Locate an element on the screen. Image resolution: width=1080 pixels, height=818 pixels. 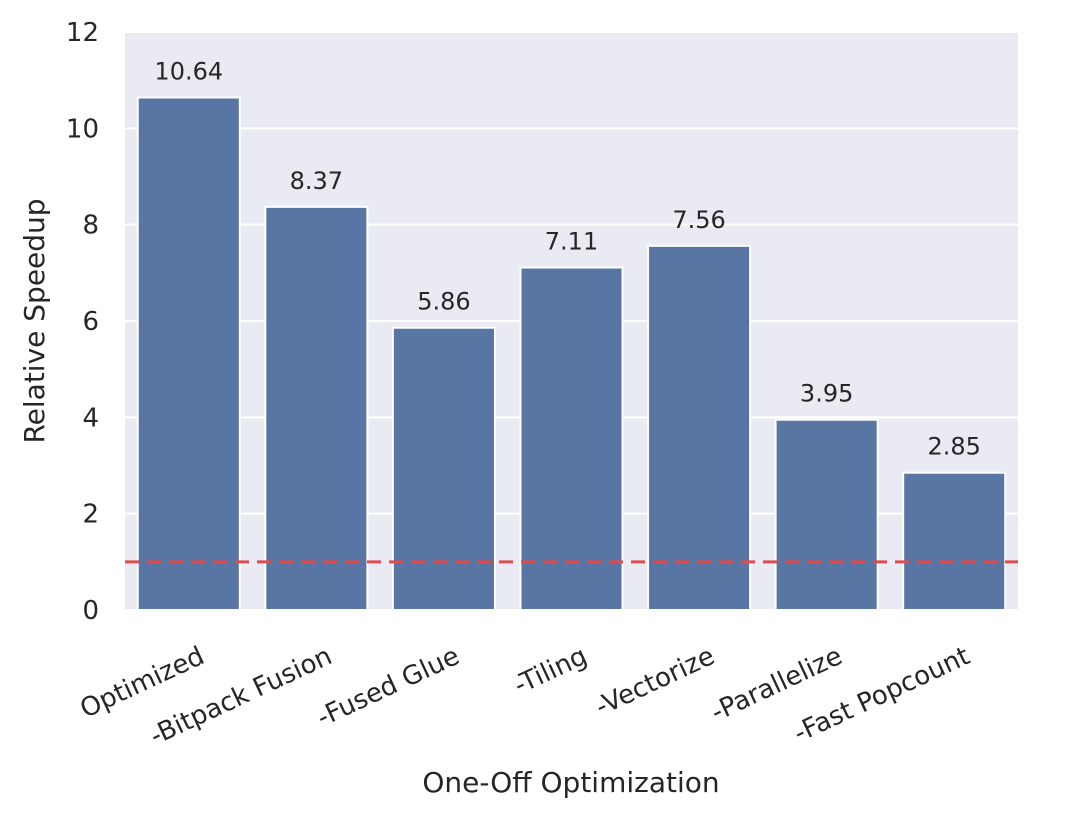
y-tick-label: 12 is located at coordinates (82, 33).